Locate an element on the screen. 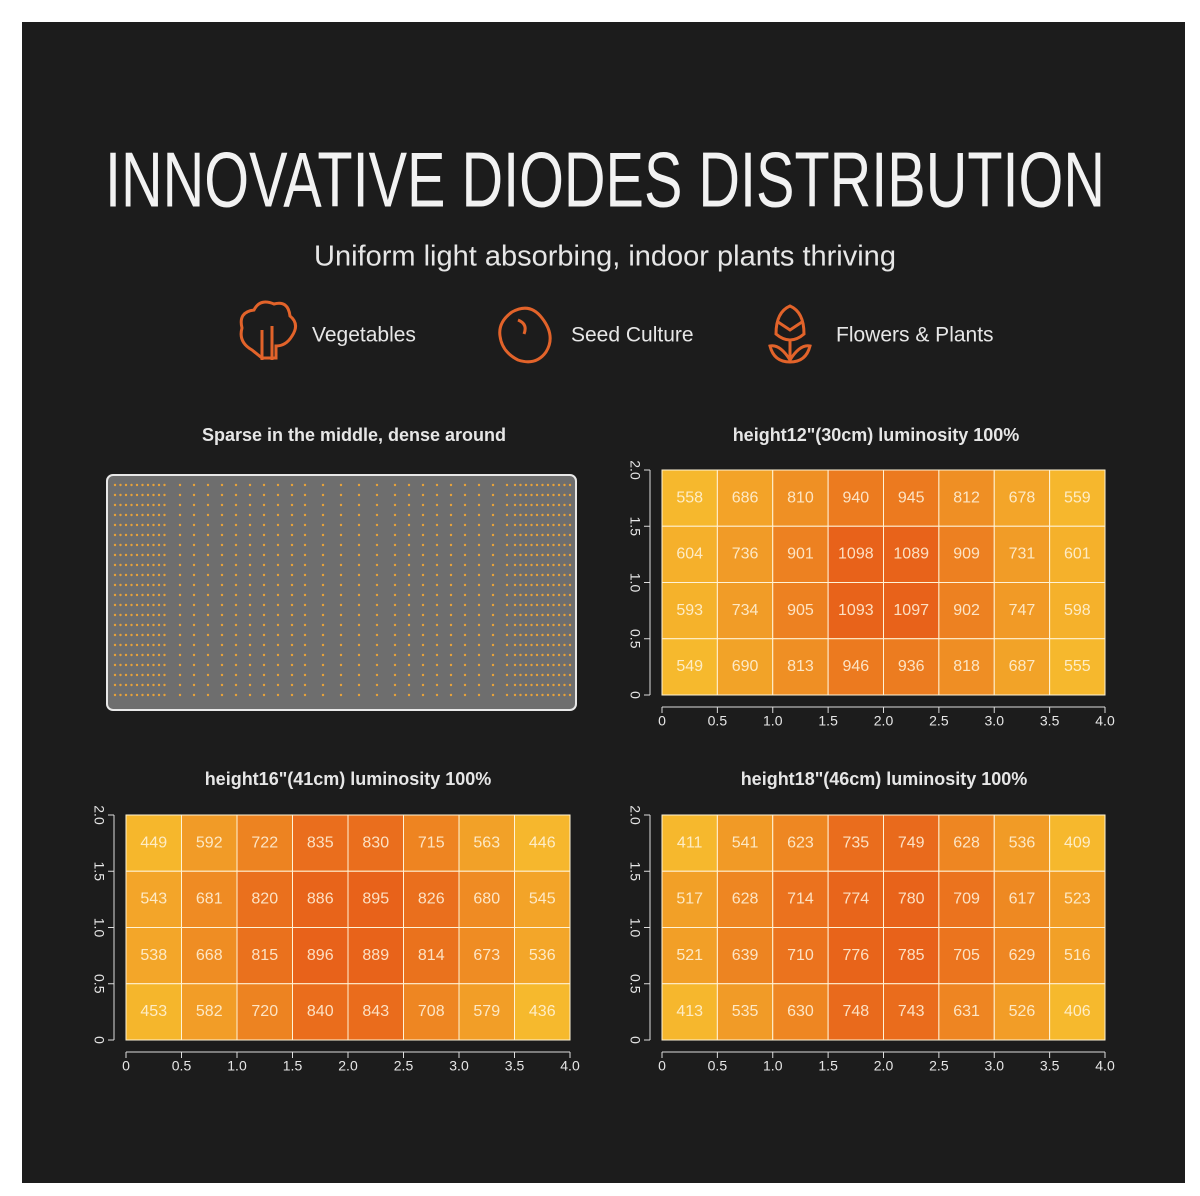  cell-value: 593 is located at coordinates (689, 610).